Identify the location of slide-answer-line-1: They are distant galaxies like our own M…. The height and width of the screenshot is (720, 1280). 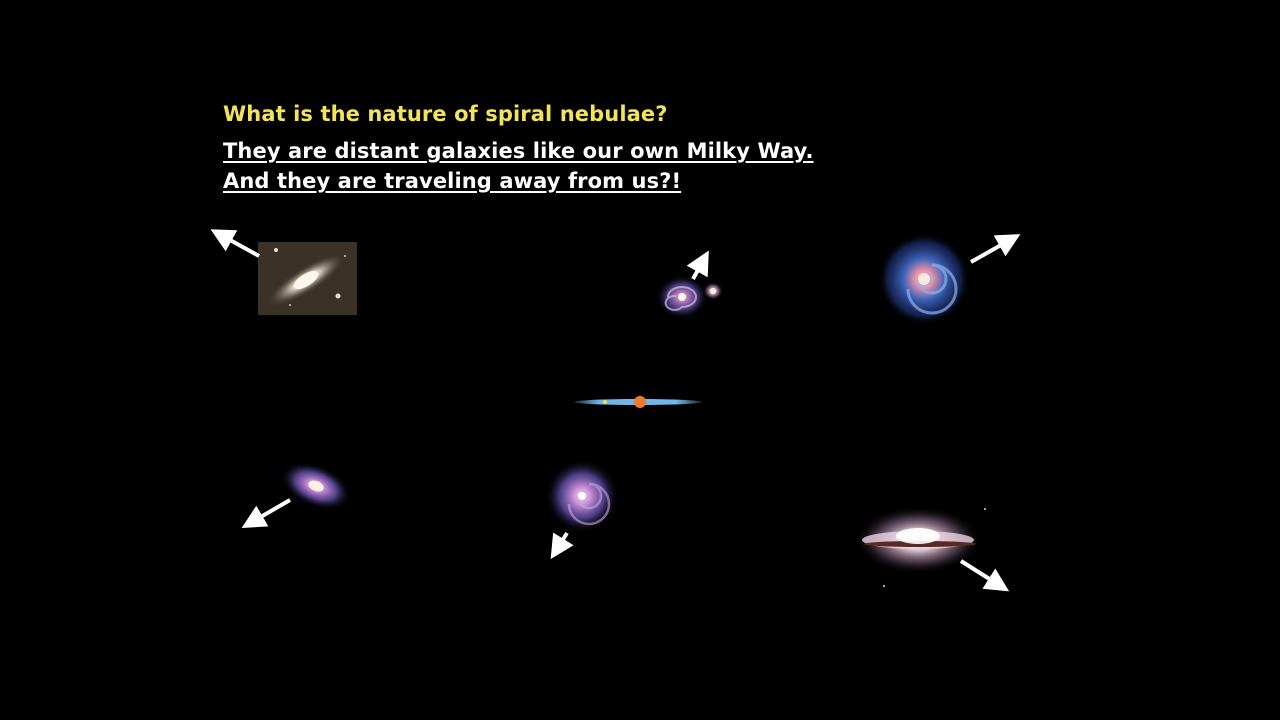
(518, 151).